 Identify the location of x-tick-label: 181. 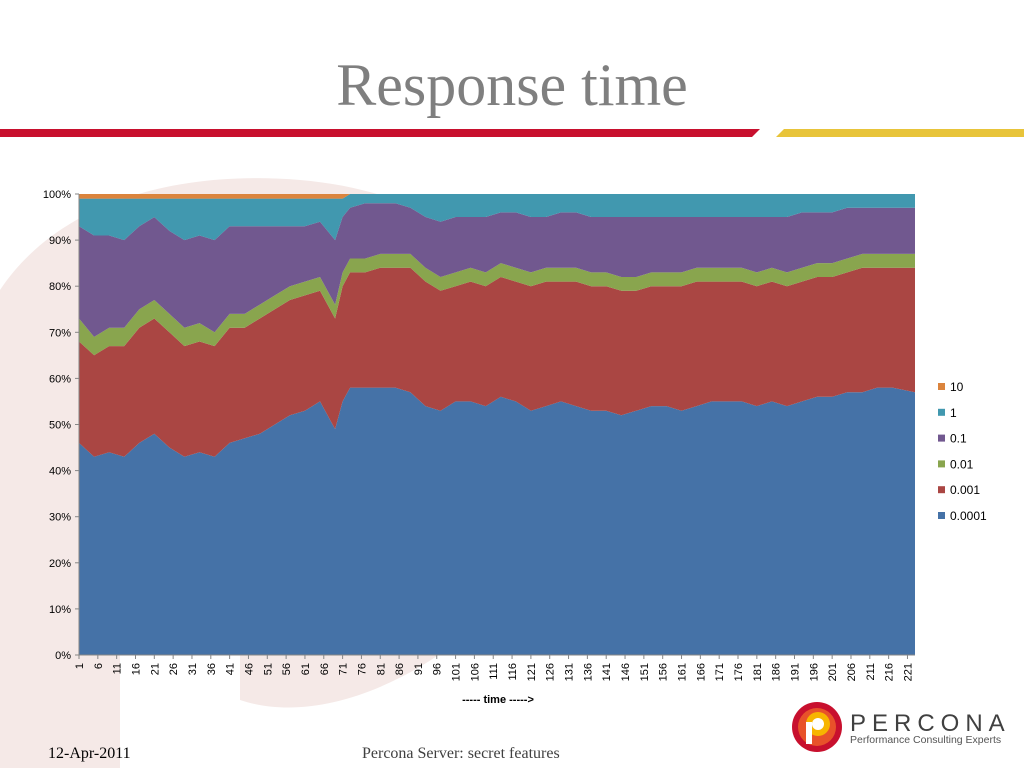
(758, 672).